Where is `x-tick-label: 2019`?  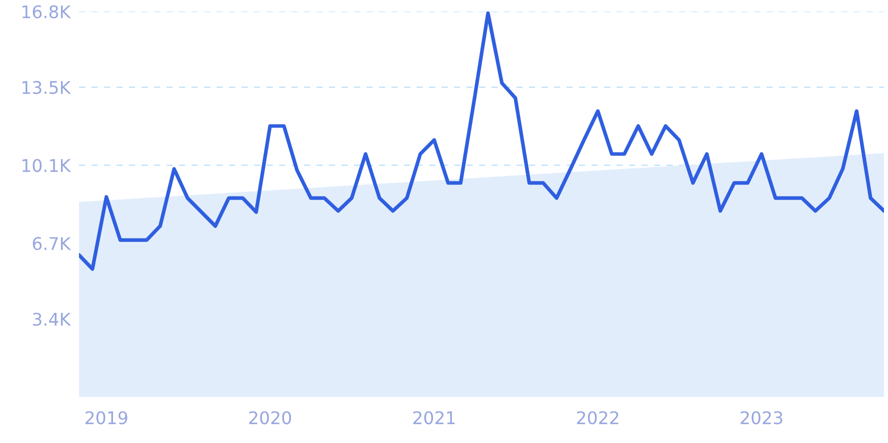 x-tick-label: 2019 is located at coordinates (107, 417).